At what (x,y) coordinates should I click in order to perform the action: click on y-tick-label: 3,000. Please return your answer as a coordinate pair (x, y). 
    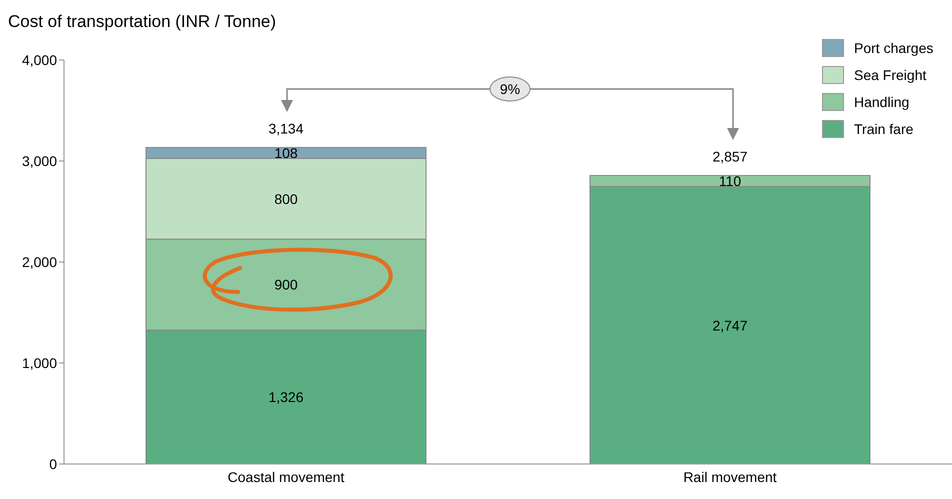
    Looking at the image, I should click on (40, 160).